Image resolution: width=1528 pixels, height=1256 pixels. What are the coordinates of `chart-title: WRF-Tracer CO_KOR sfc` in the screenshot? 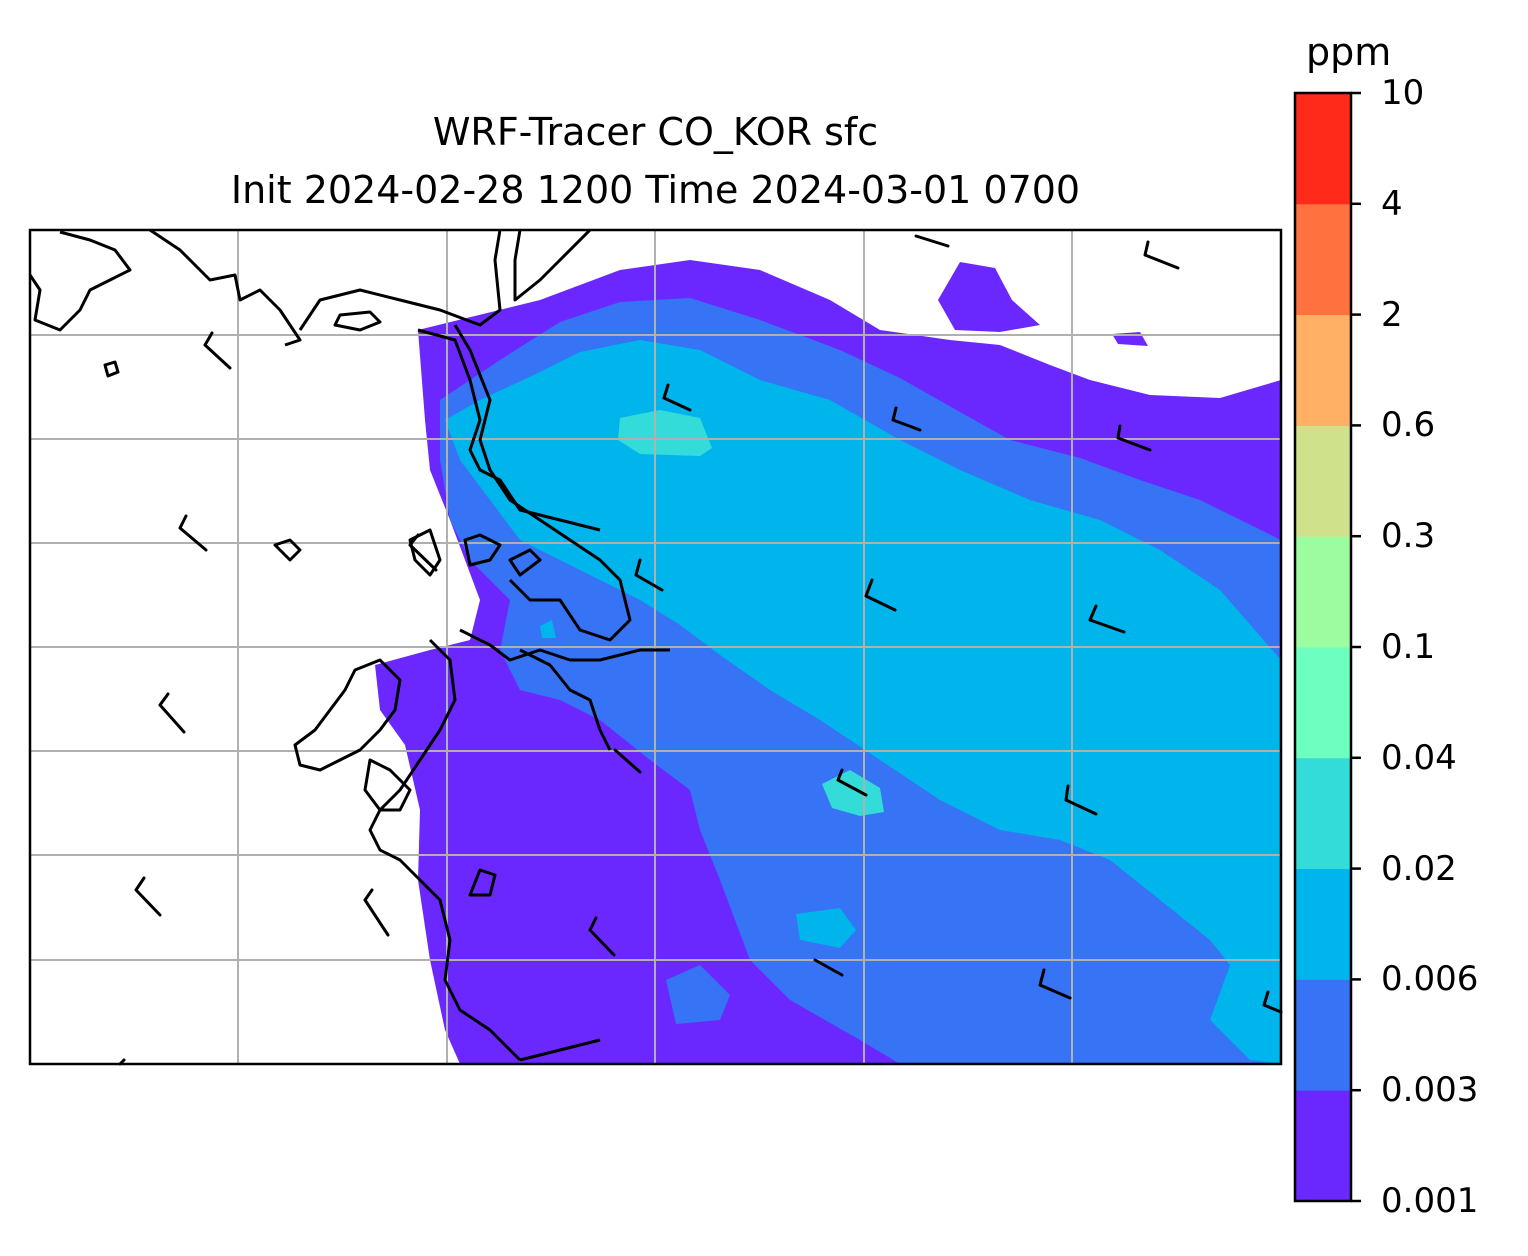 It's located at (655, 132).